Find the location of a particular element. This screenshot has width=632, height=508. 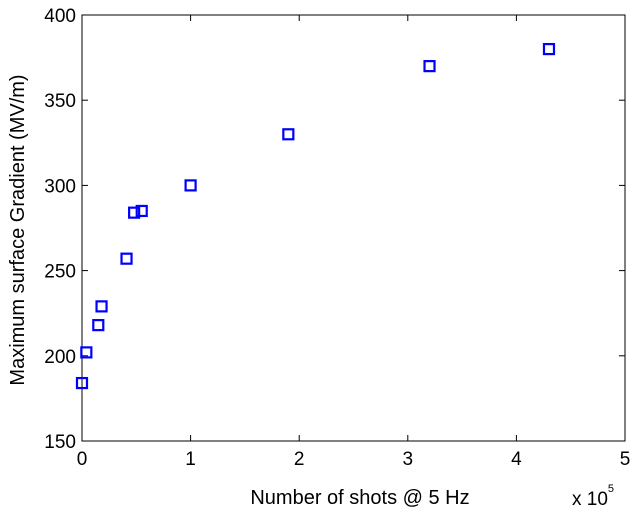

x-axis-multiplier-exponent: 5 is located at coordinates (611, 489).